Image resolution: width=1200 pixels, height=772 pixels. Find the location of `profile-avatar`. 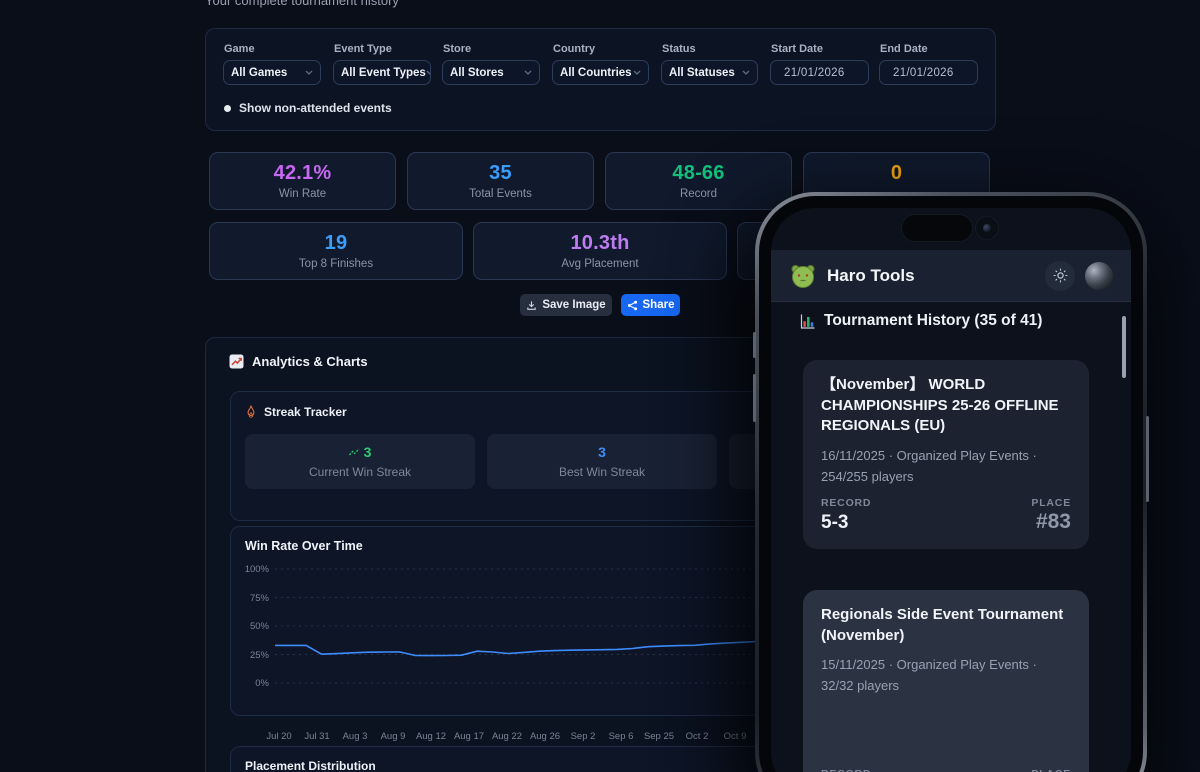

profile-avatar is located at coordinates (1099, 275).